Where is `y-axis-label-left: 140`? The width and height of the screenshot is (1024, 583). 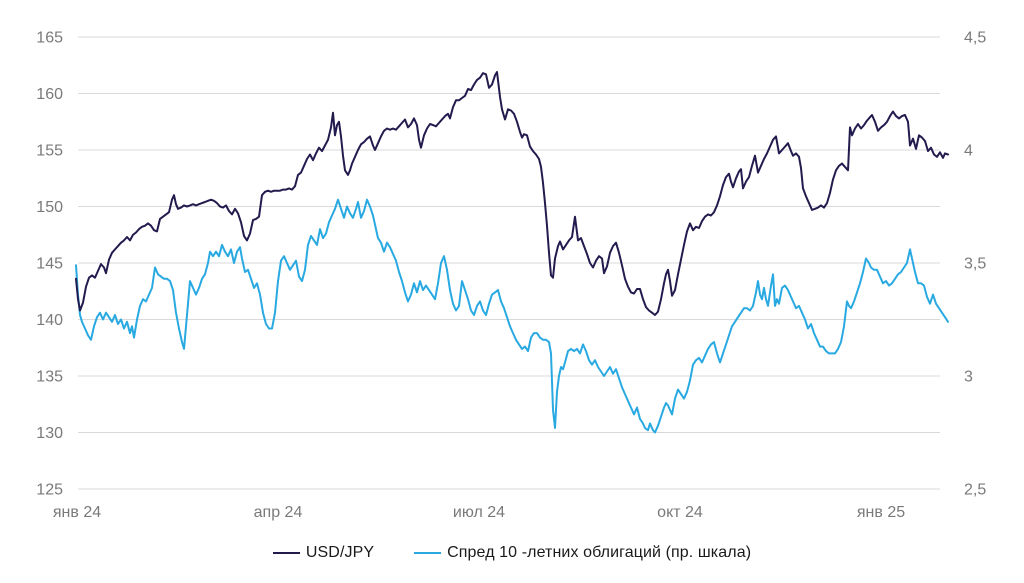 y-axis-label-left: 140 is located at coordinates (49, 320).